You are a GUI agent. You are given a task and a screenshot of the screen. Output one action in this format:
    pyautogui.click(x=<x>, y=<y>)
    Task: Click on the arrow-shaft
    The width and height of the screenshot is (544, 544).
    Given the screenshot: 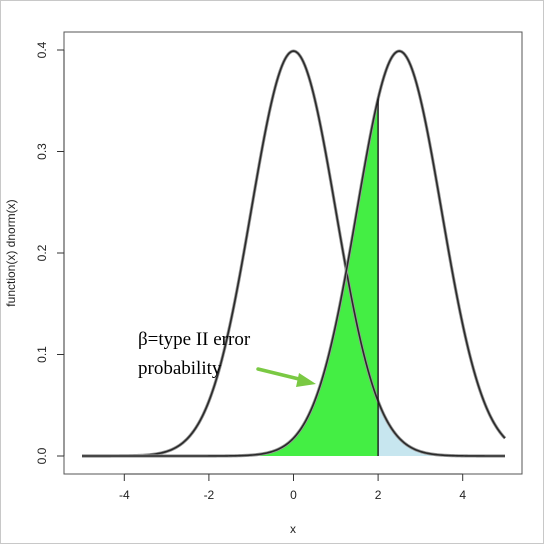 What is the action you would take?
    pyautogui.click(x=280, y=374)
    